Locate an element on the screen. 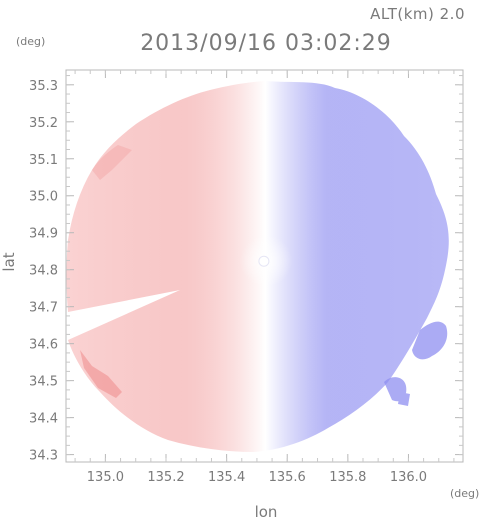 The image size is (491, 521). radar-center-marker is located at coordinates (264, 261).